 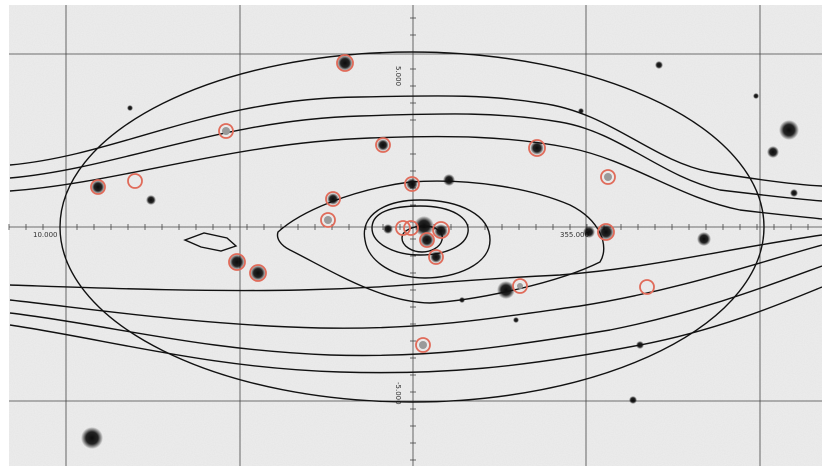 What do you see at coordinates (398, 76) in the screenshot?
I see `grid-label-y-top: 5.000` at bounding box center [398, 76].